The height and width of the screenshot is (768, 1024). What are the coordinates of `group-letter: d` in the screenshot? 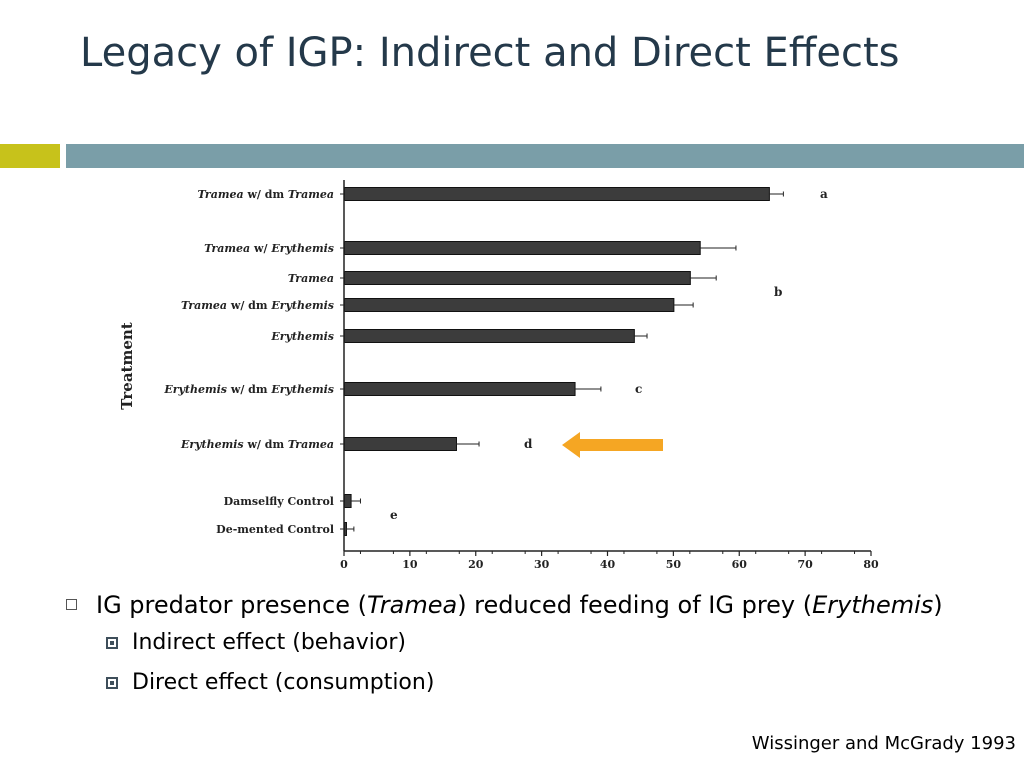 It's located at (528, 444).